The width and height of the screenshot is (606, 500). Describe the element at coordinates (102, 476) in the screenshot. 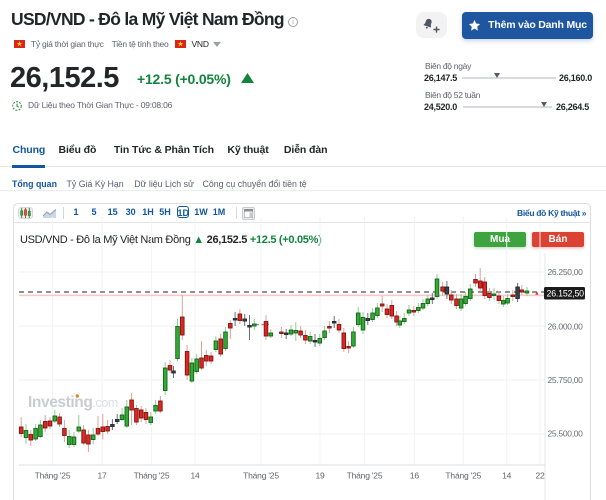

I see `svg-text: 17` at that location.